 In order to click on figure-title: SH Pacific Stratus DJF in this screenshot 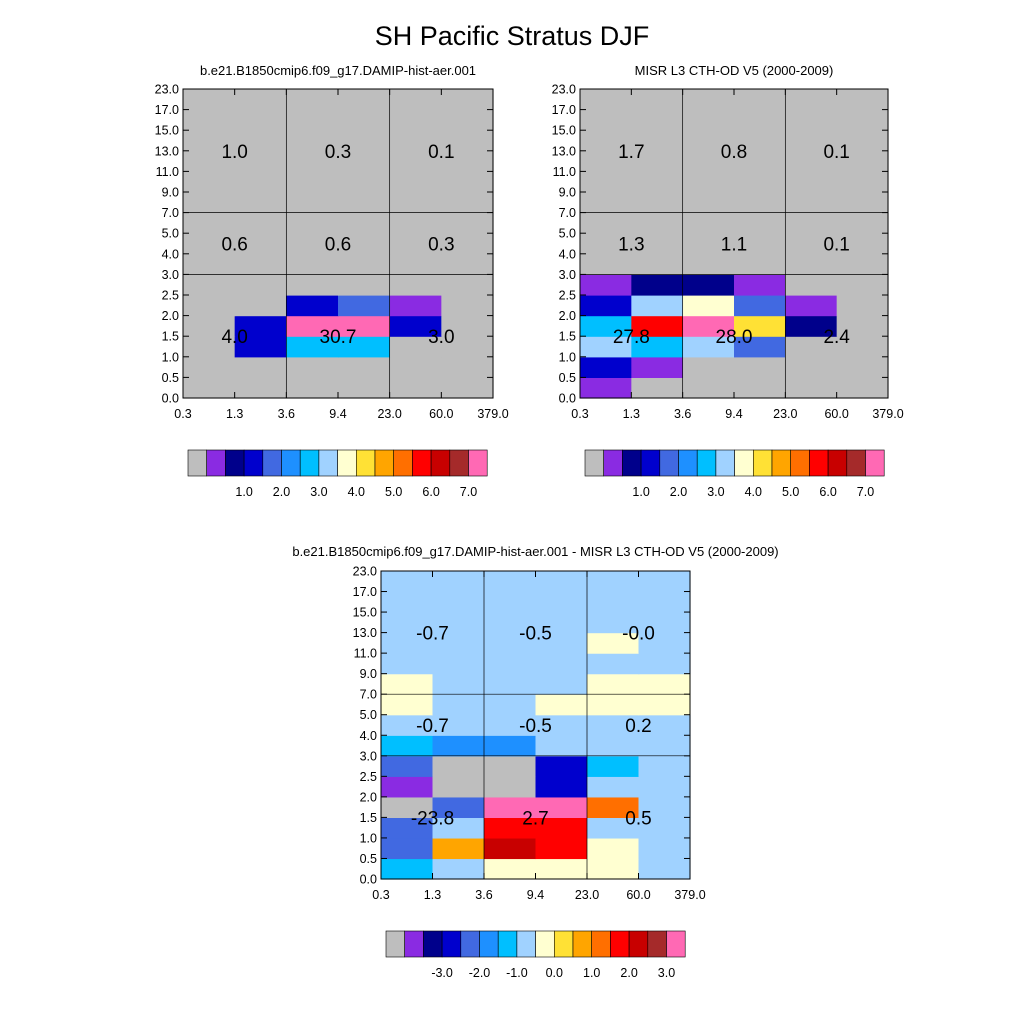, I will do `click(512, 36)`.